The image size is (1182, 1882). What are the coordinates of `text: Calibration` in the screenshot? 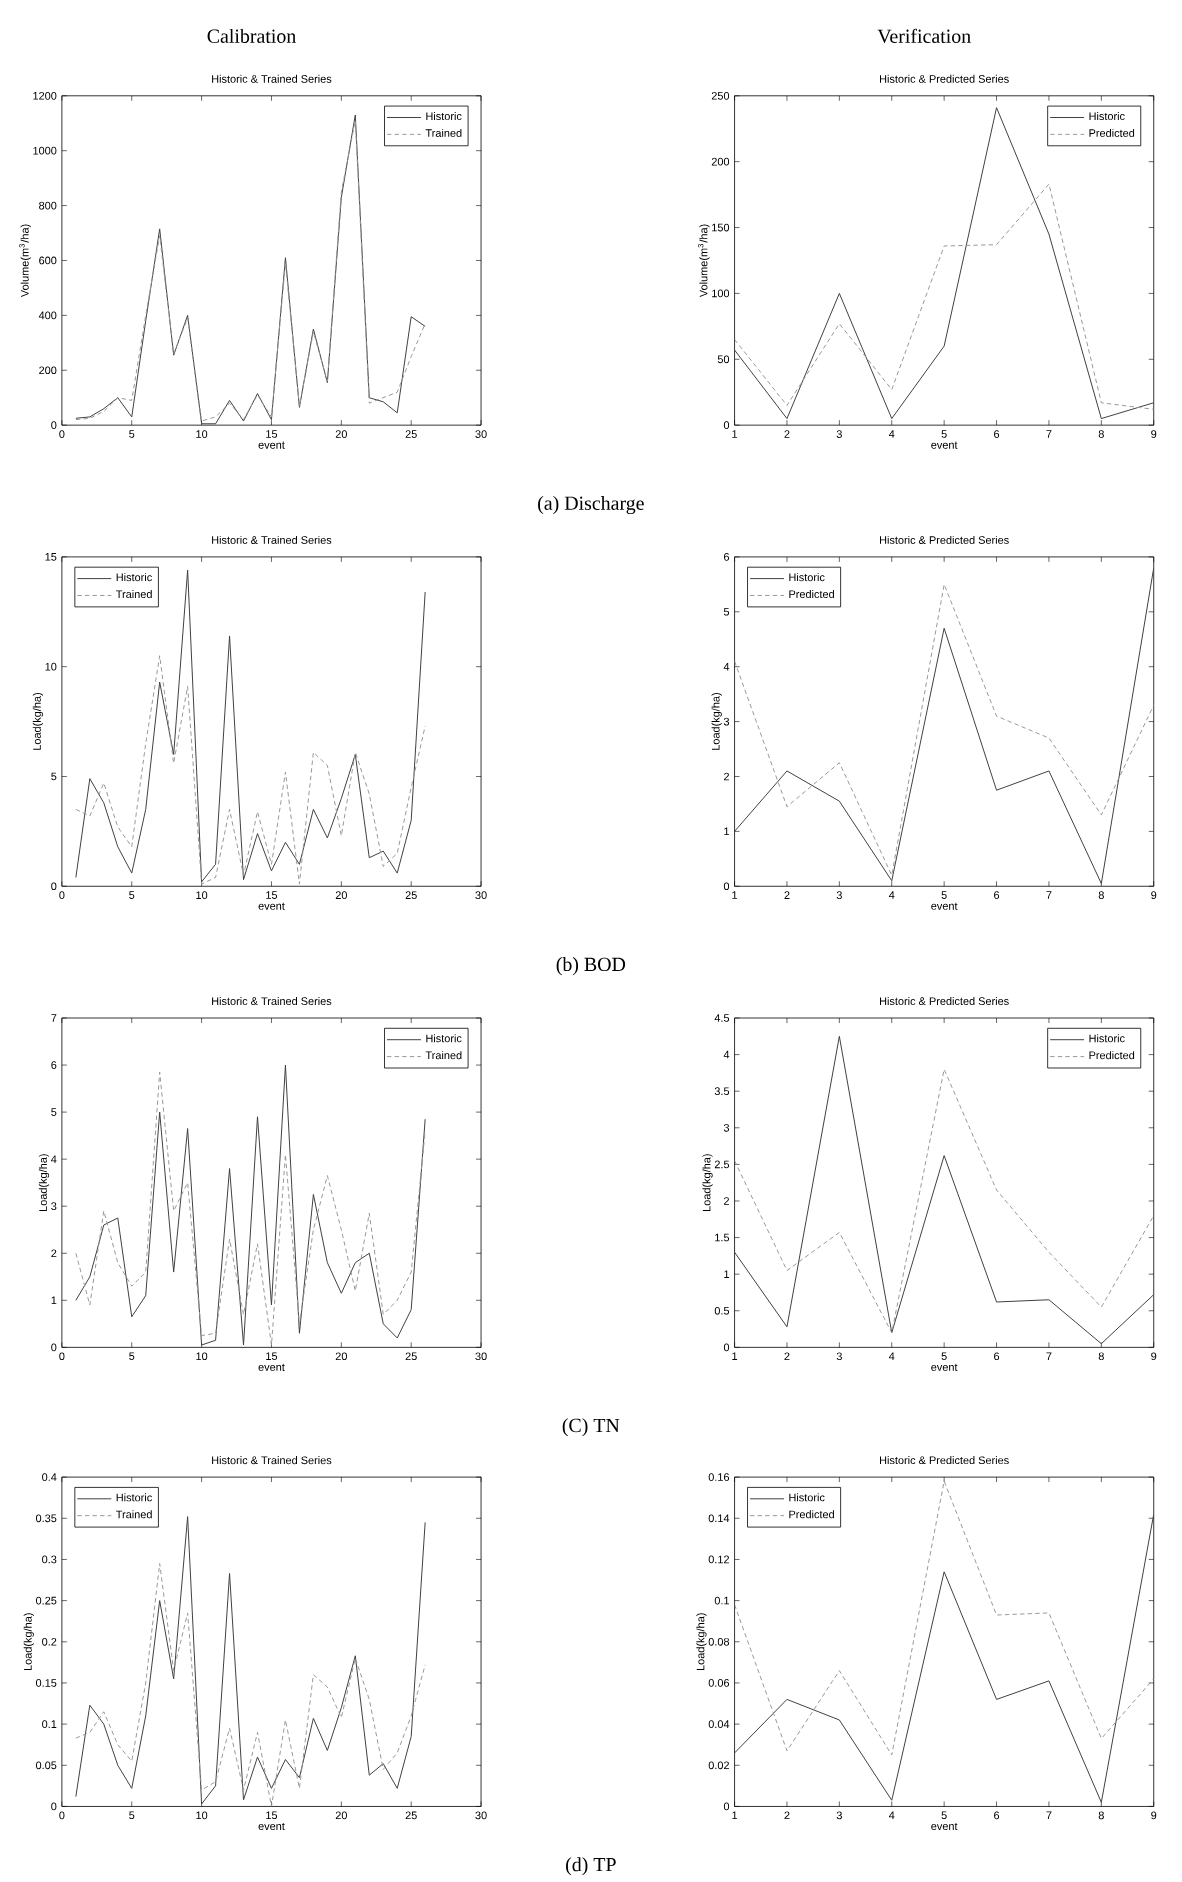 It's located at (252, 35).